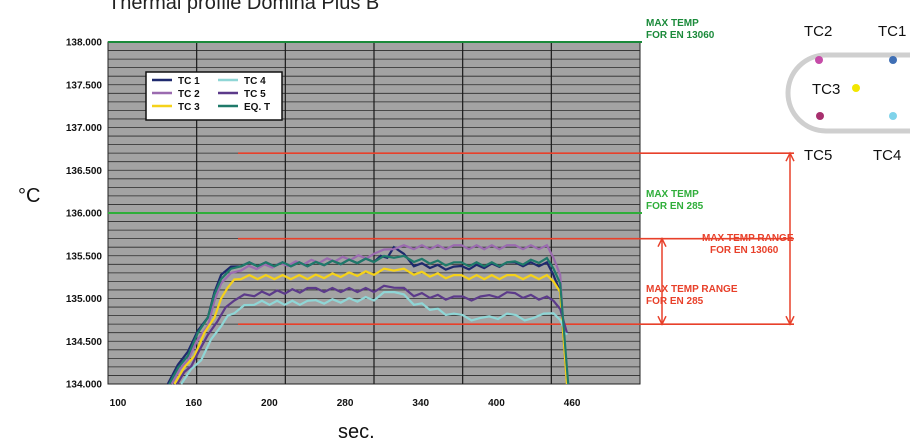  Describe the element at coordinates (345, 403) in the screenshot. I see `x-tick-label: 280` at that location.